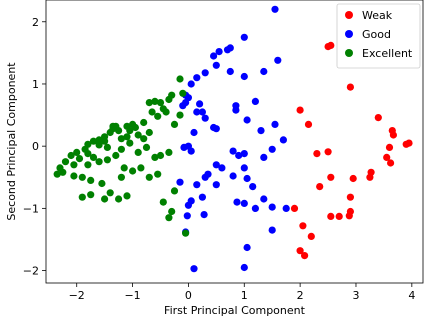 The width and height of the screenshot is (425, 320). I want to click on x-tick-label: 4, so click(411, 295).